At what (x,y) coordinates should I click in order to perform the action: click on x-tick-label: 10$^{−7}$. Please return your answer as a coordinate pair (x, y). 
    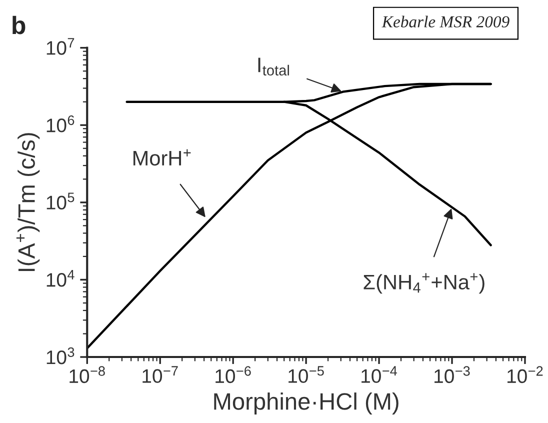
    Looking at the image, I should click on (160, 374).